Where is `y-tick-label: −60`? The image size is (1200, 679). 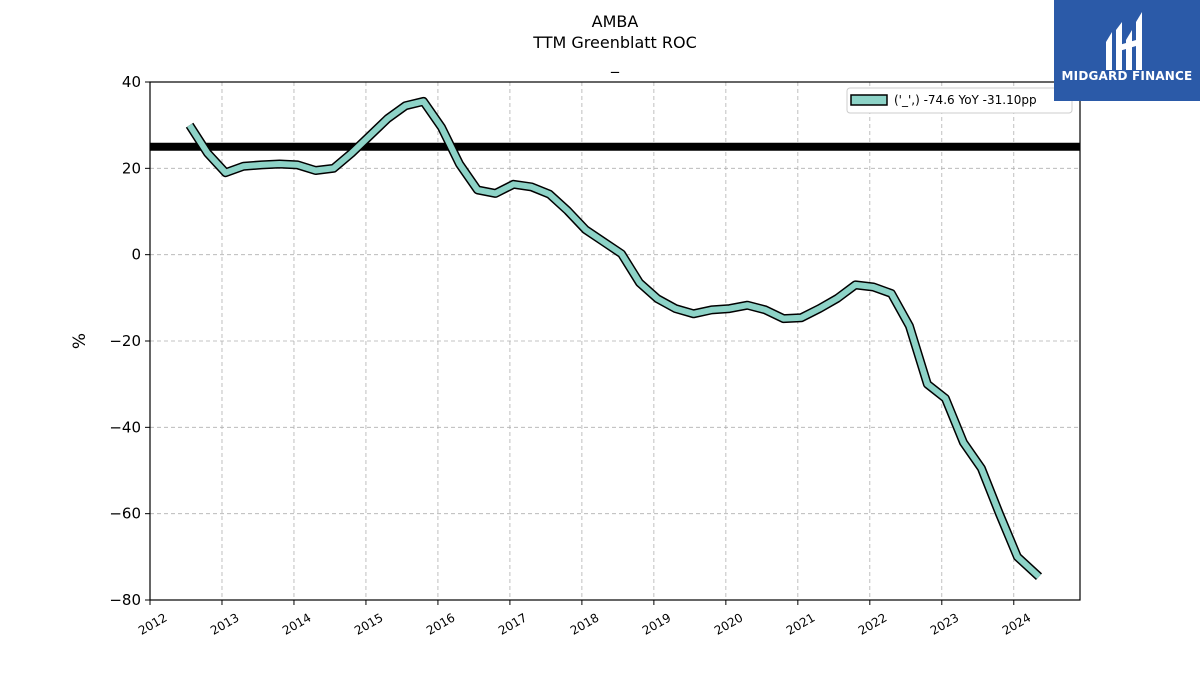 y-tick-label: −60 is located at coordinates (125, 514).